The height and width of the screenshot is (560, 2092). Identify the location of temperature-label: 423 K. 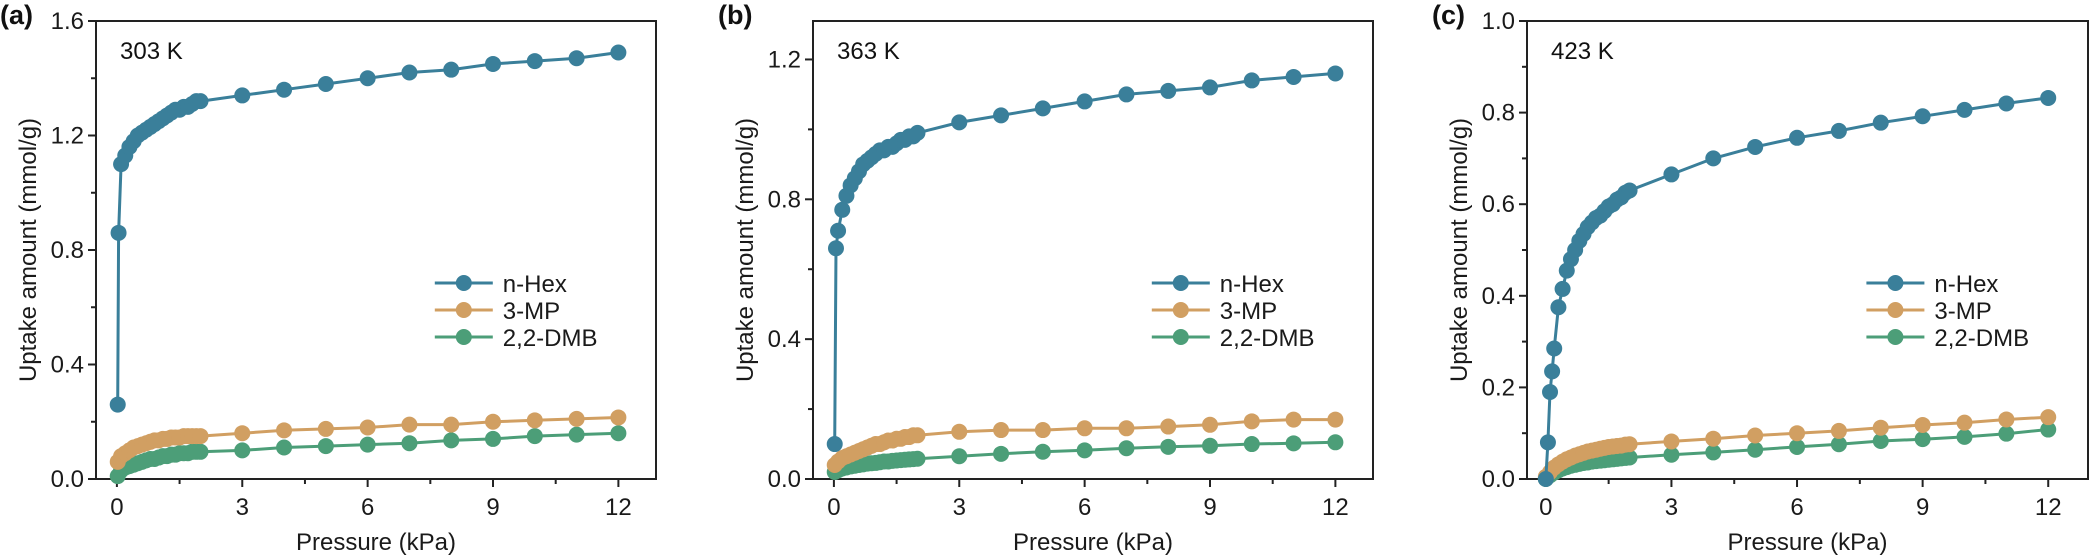
(1582, 51).